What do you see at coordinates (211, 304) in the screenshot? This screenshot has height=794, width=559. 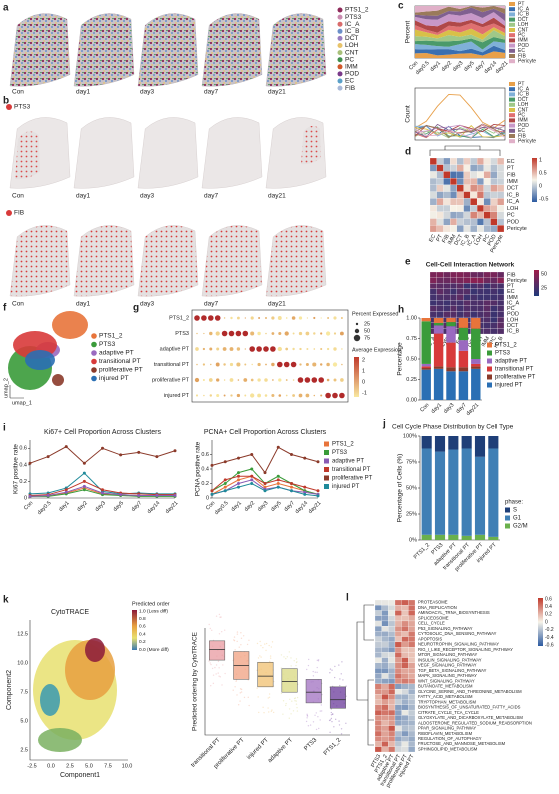 I see `sample-label: day7` at bounding box center [211, 304].